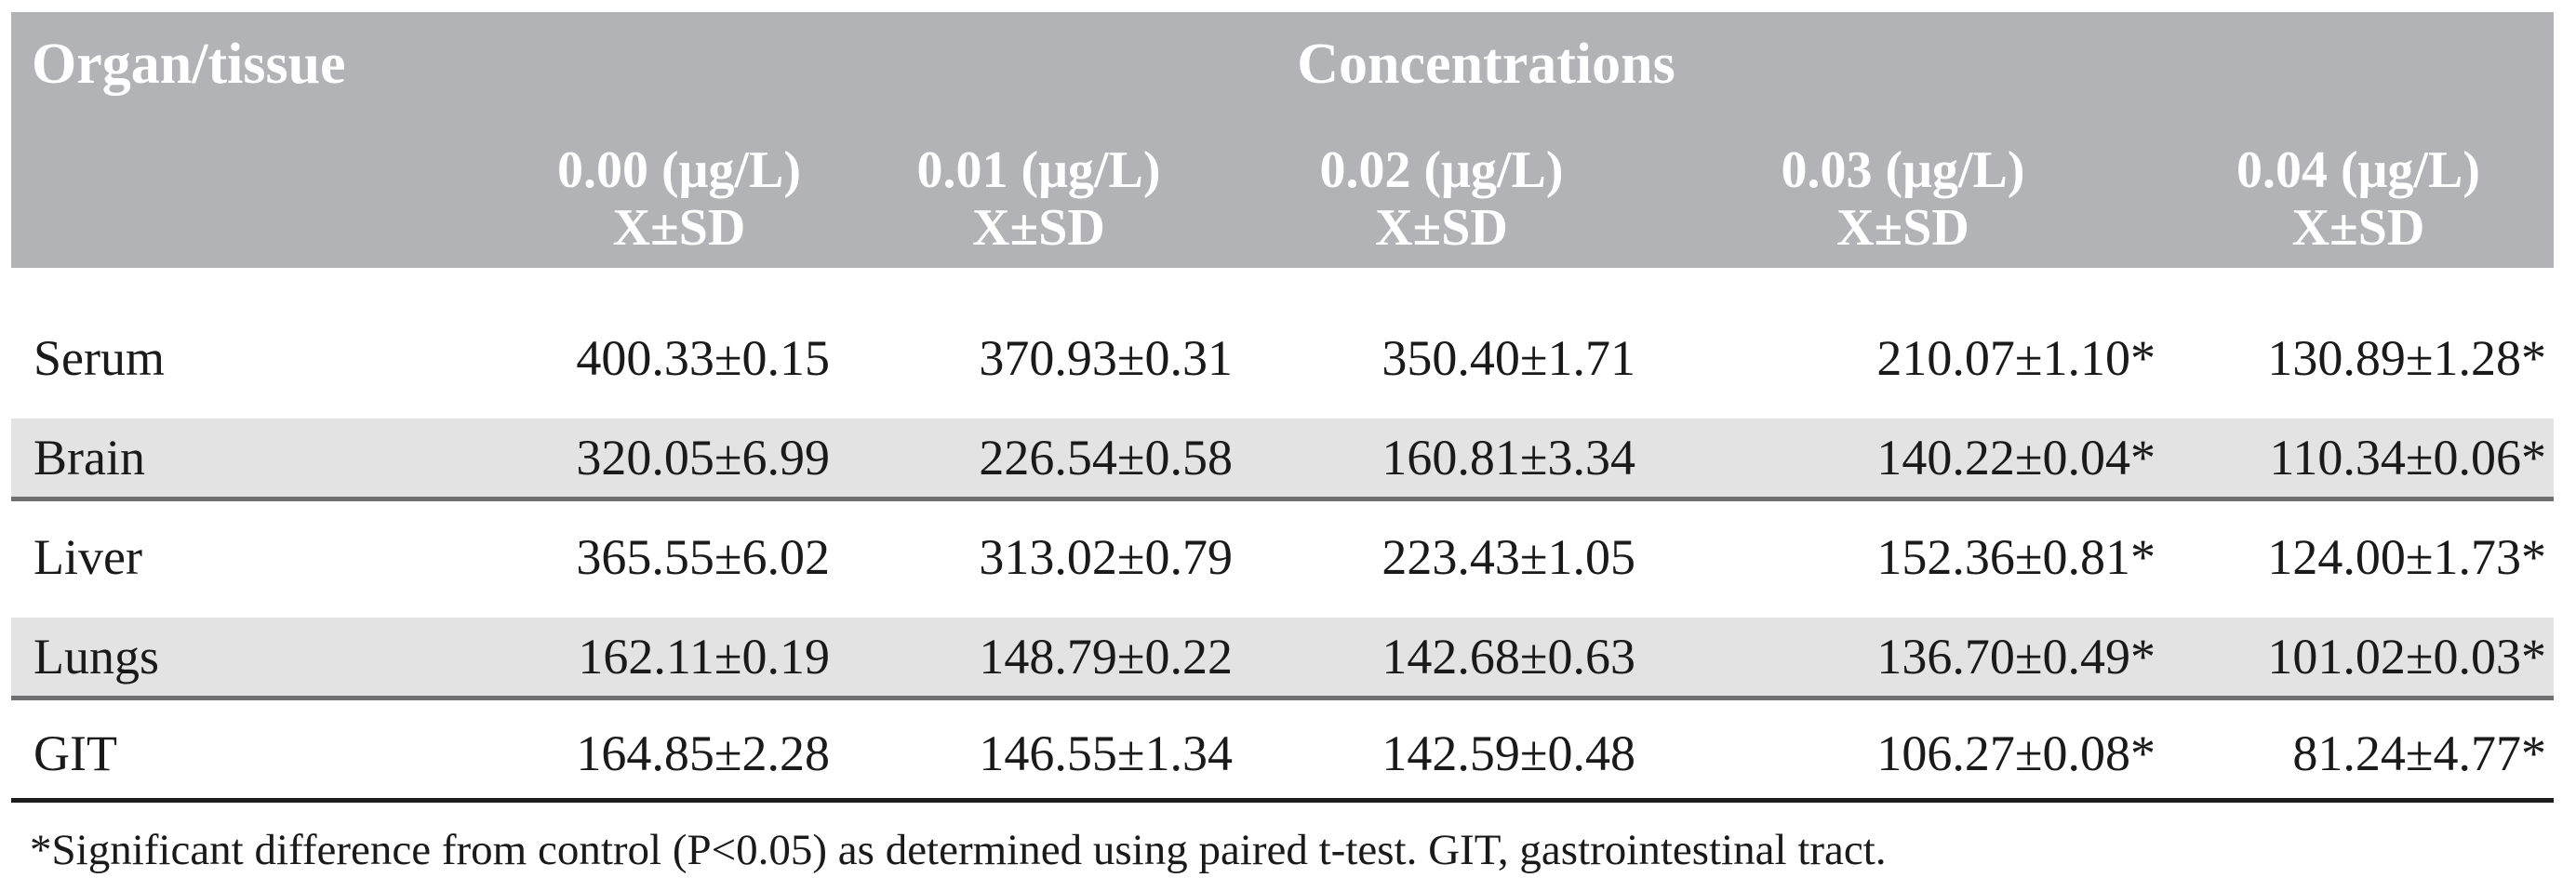 This screenshot has height=891, width=2576. I want to click on value-cell: 320.05±6.99, so click(703, 457).